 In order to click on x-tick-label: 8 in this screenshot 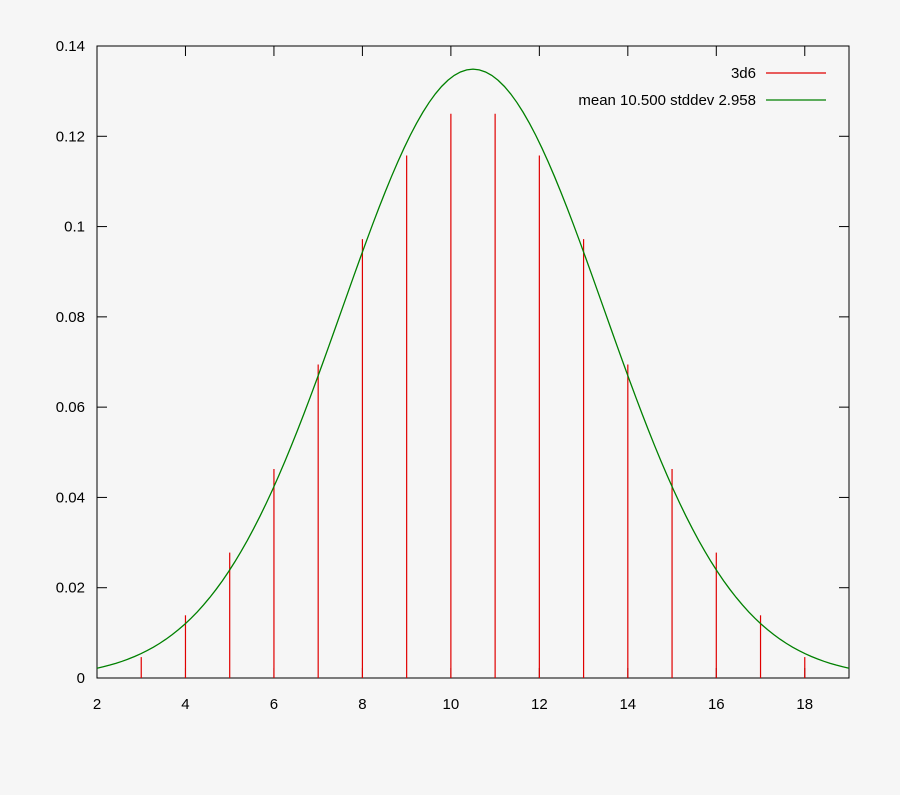, I will do `click(362, 704)`.